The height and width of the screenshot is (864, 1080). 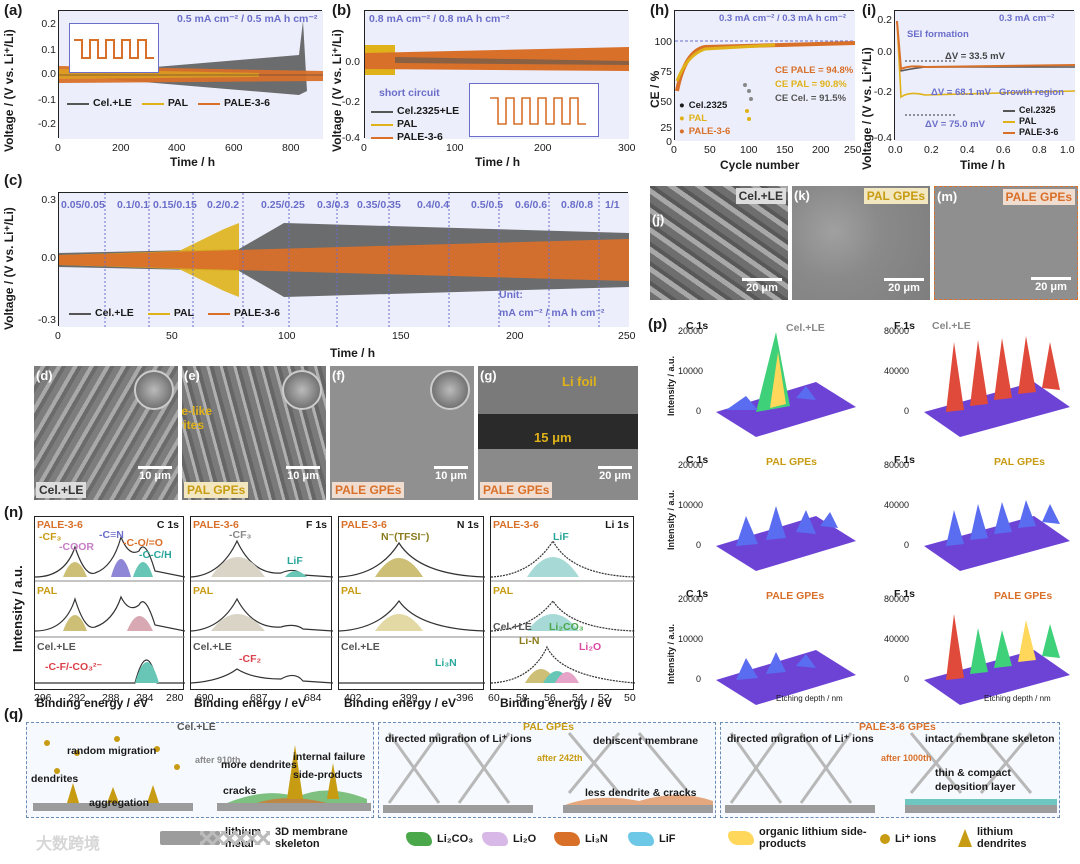 What do you see at coordinates (904, 288) in the screenshot?
I see `scale-text: 20 μm` at bounding box center [904, 288].